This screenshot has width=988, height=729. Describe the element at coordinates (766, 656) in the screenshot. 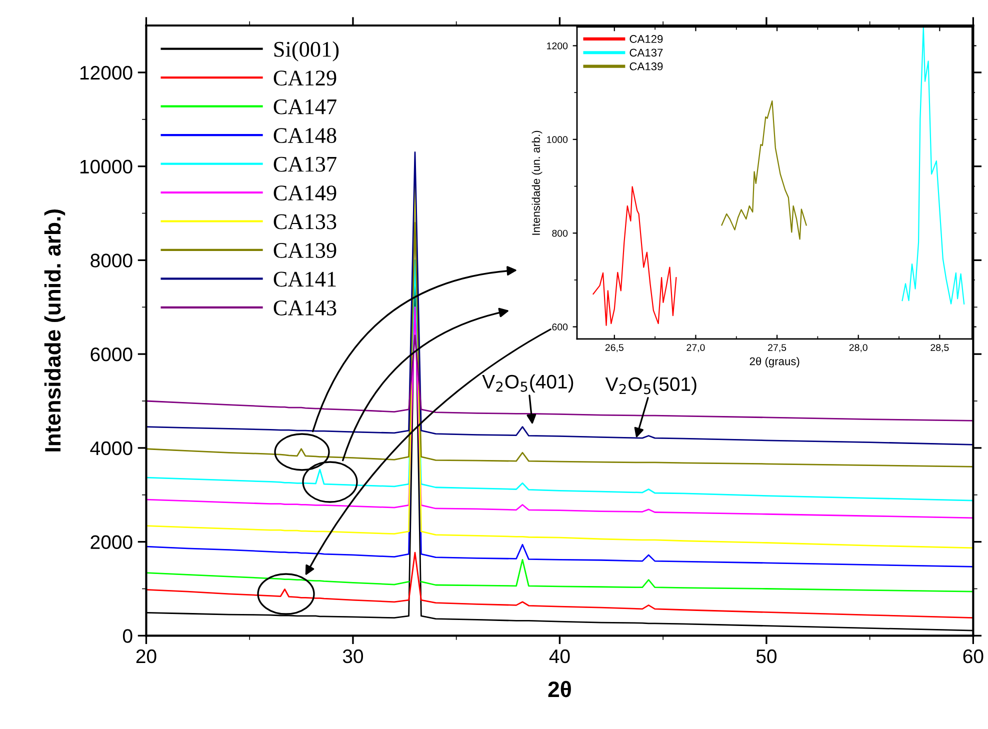

I see `x-tick-label: 50` at that location.